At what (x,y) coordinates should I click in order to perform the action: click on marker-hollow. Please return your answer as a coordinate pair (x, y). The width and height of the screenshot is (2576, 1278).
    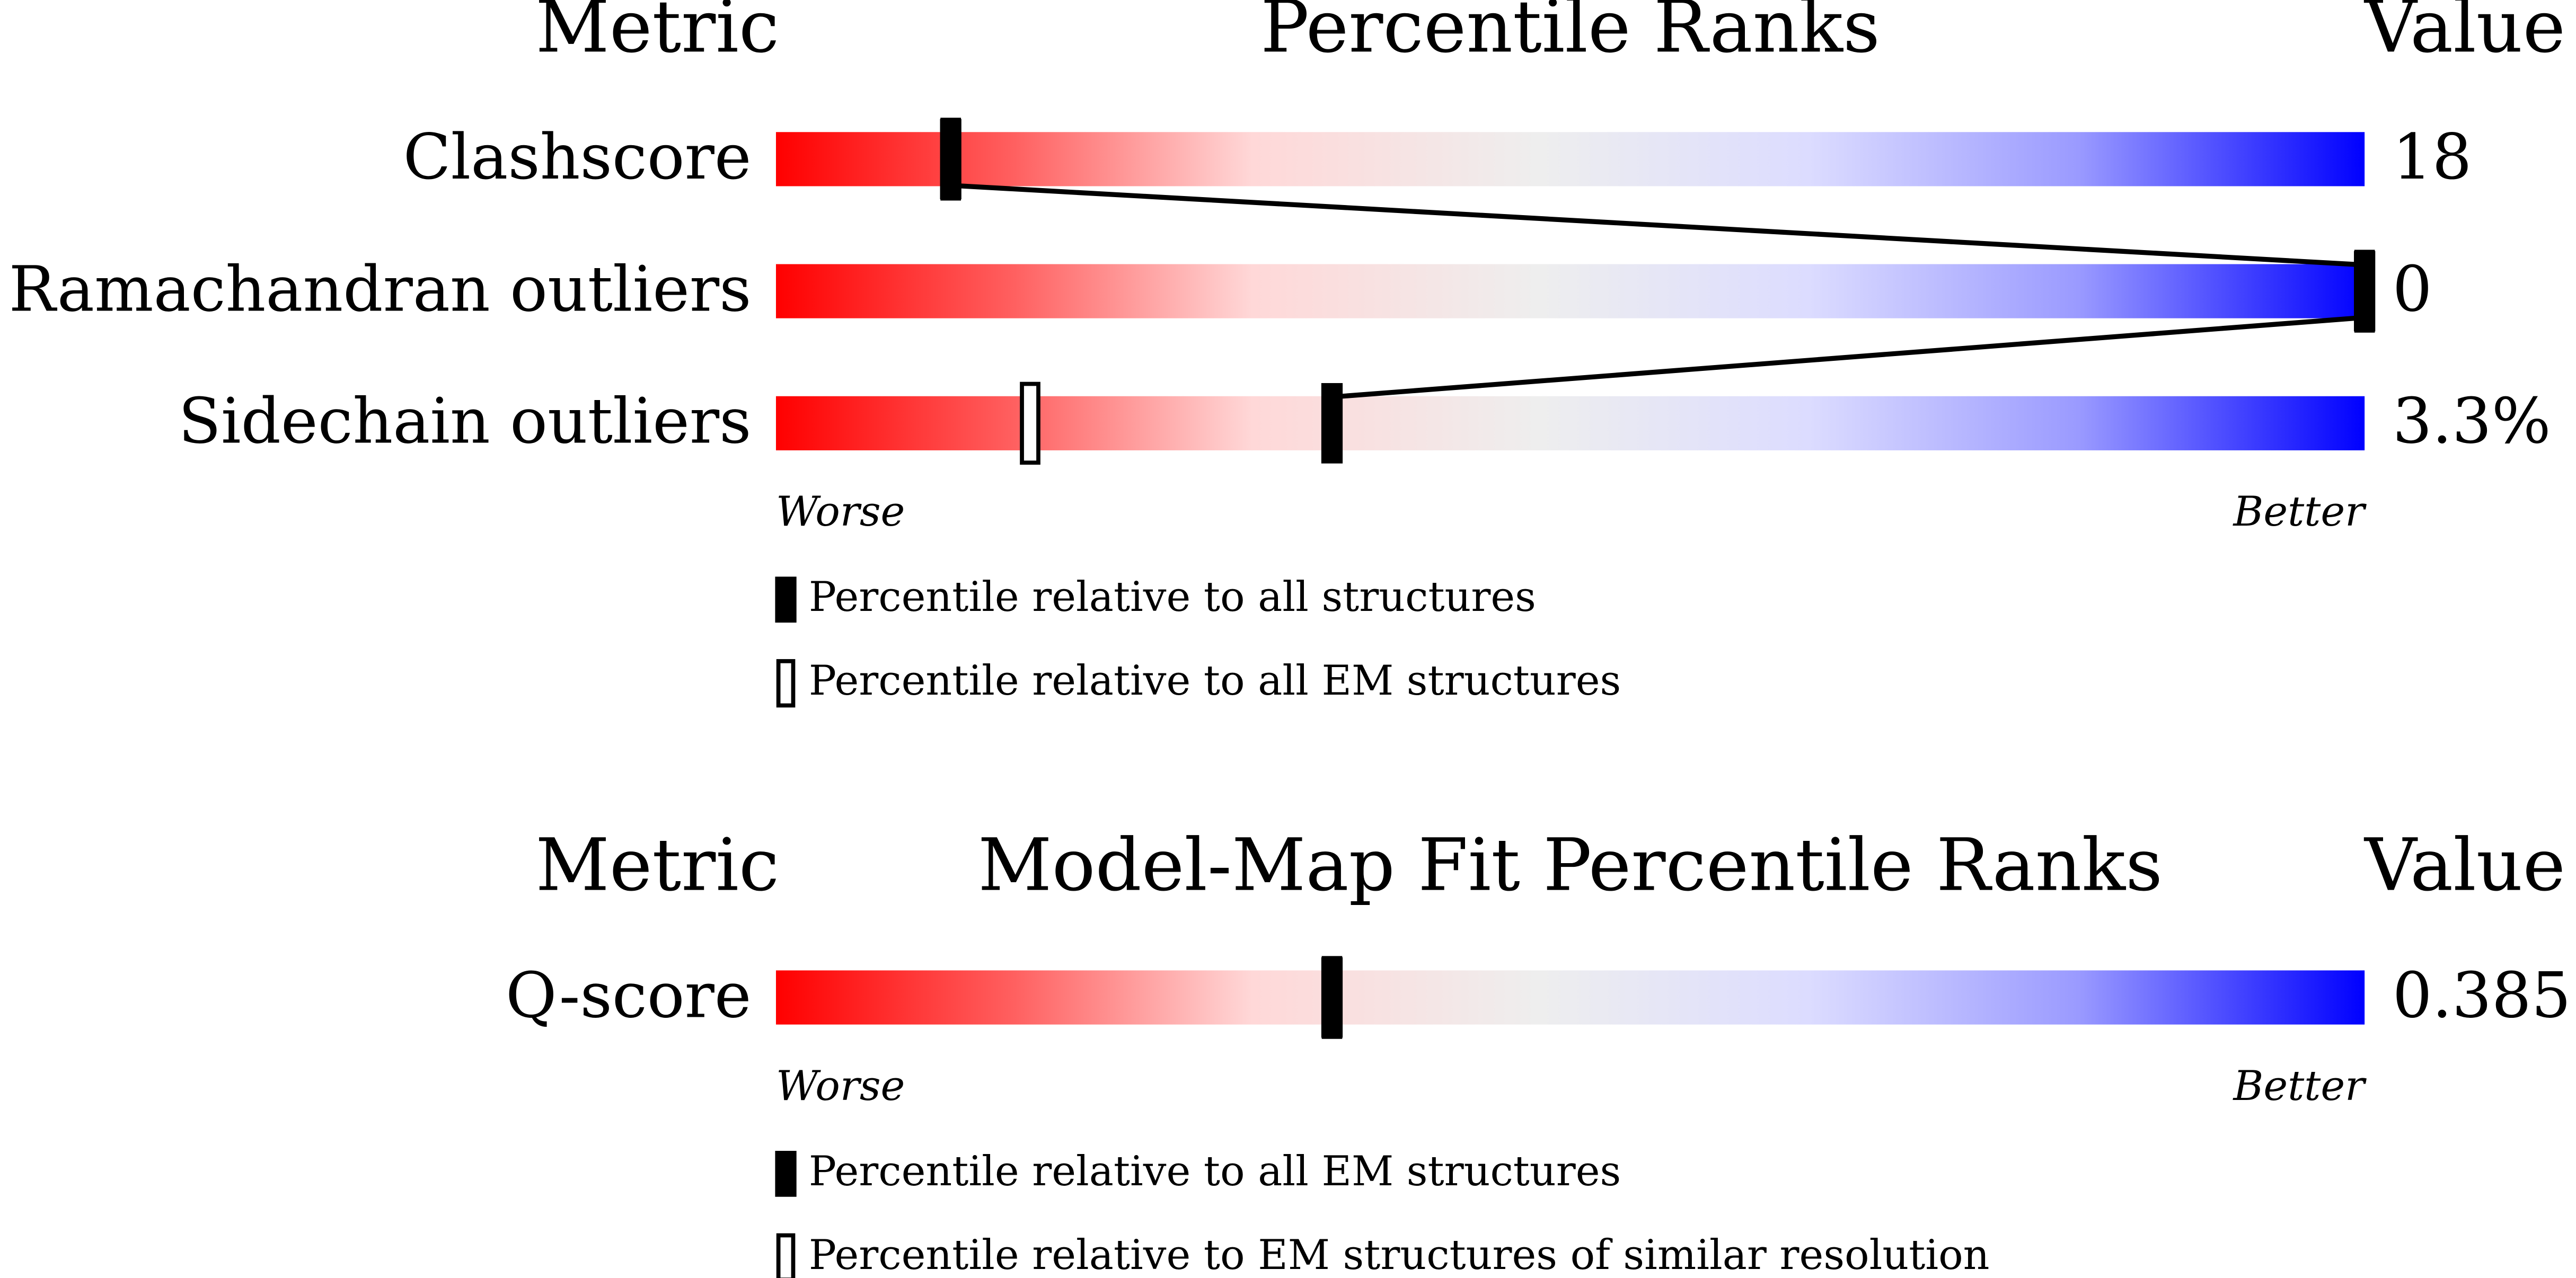
    Looking at the image, I should click on (1030, 423).